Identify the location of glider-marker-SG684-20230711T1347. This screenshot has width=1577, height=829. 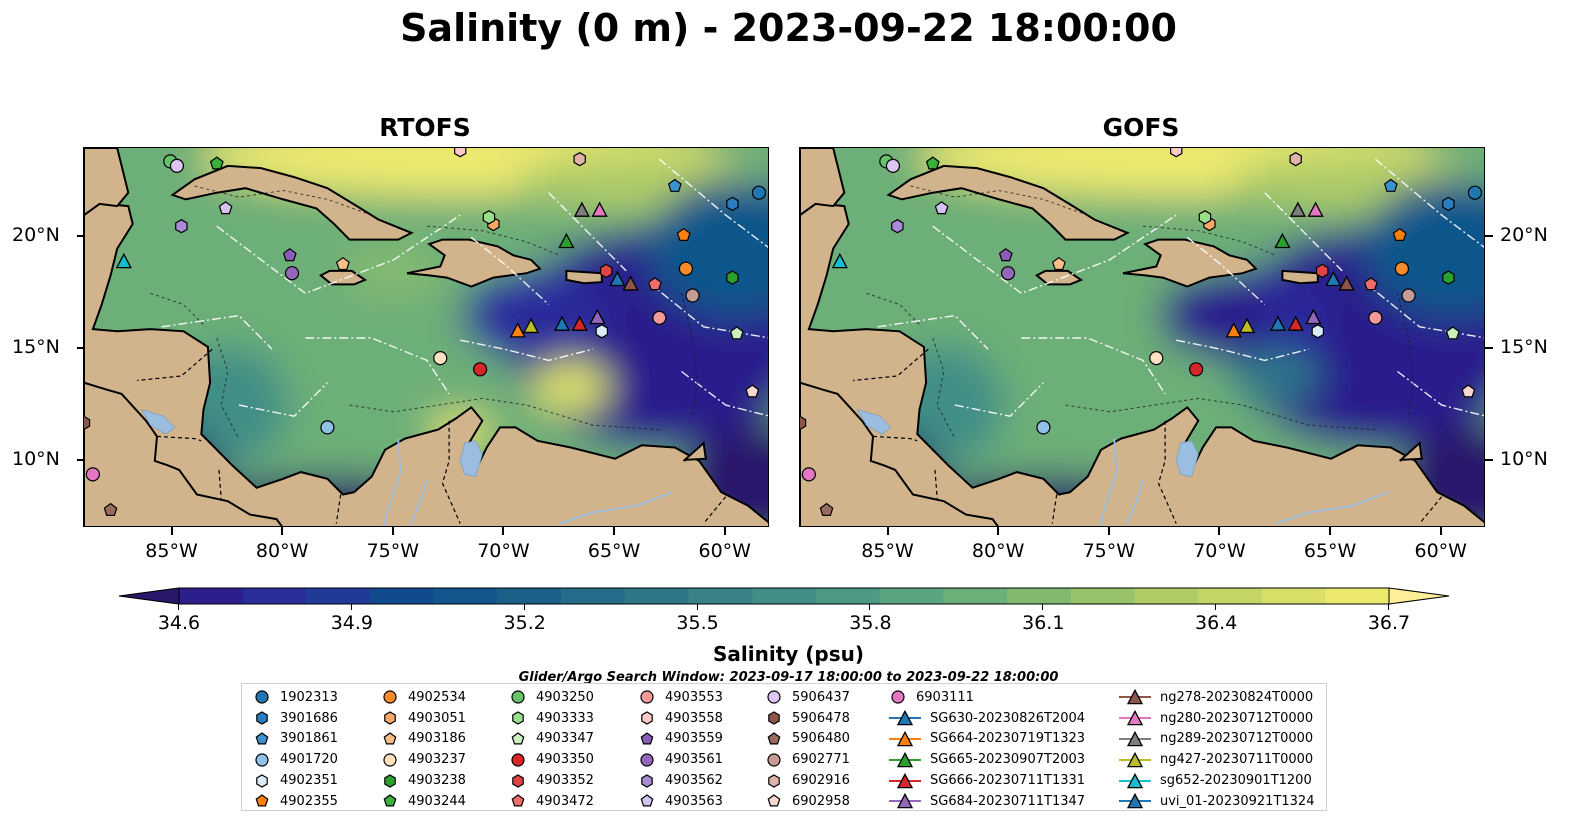
(1313, 316).